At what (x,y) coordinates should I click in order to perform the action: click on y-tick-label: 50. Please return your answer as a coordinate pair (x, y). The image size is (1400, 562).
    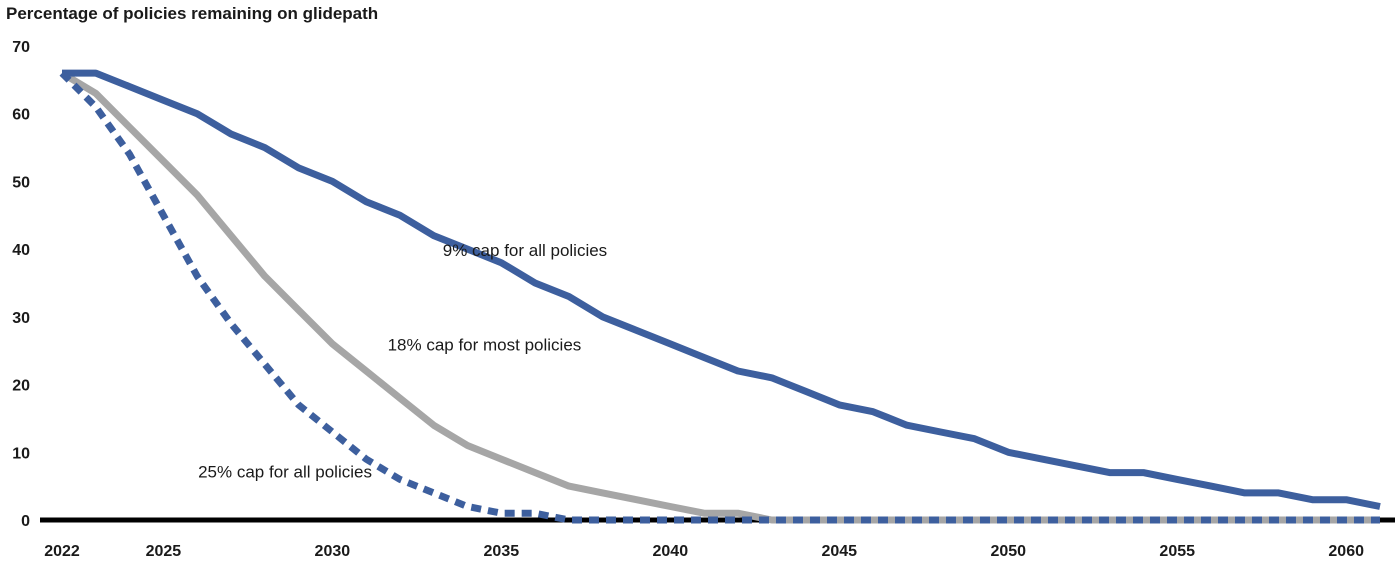
    Looking at the image, I should click on (21, 182).